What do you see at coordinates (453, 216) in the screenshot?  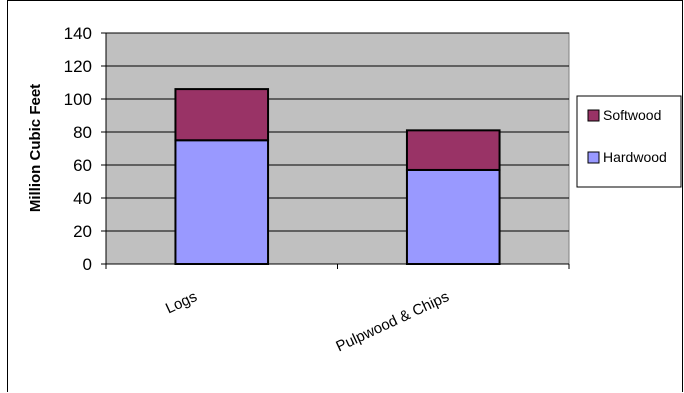 I see `bar-hardwood-pulpwood-chips` at bounding box center [453, 216].